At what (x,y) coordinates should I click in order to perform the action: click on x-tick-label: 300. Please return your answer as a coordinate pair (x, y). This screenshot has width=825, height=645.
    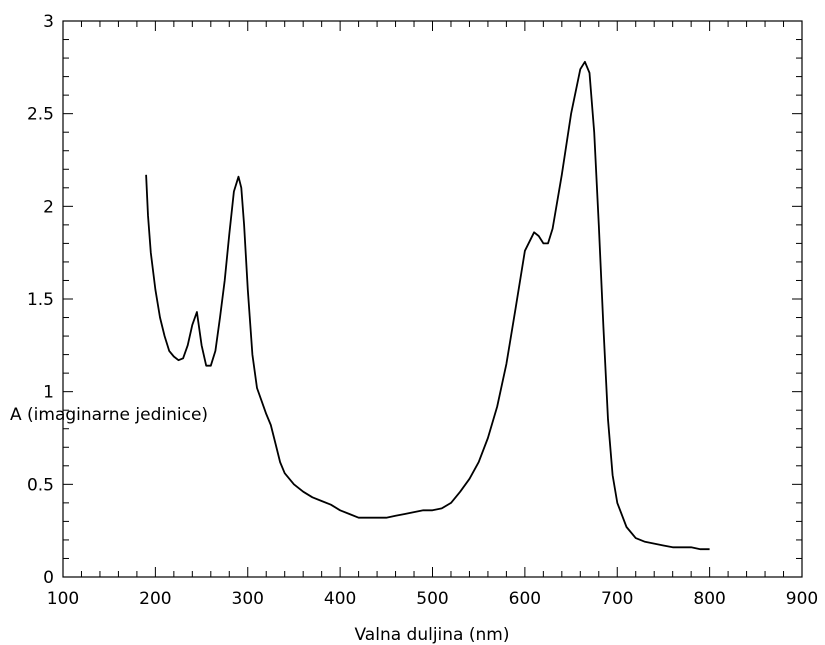
    Looking at the image, I should click on (248, 599).